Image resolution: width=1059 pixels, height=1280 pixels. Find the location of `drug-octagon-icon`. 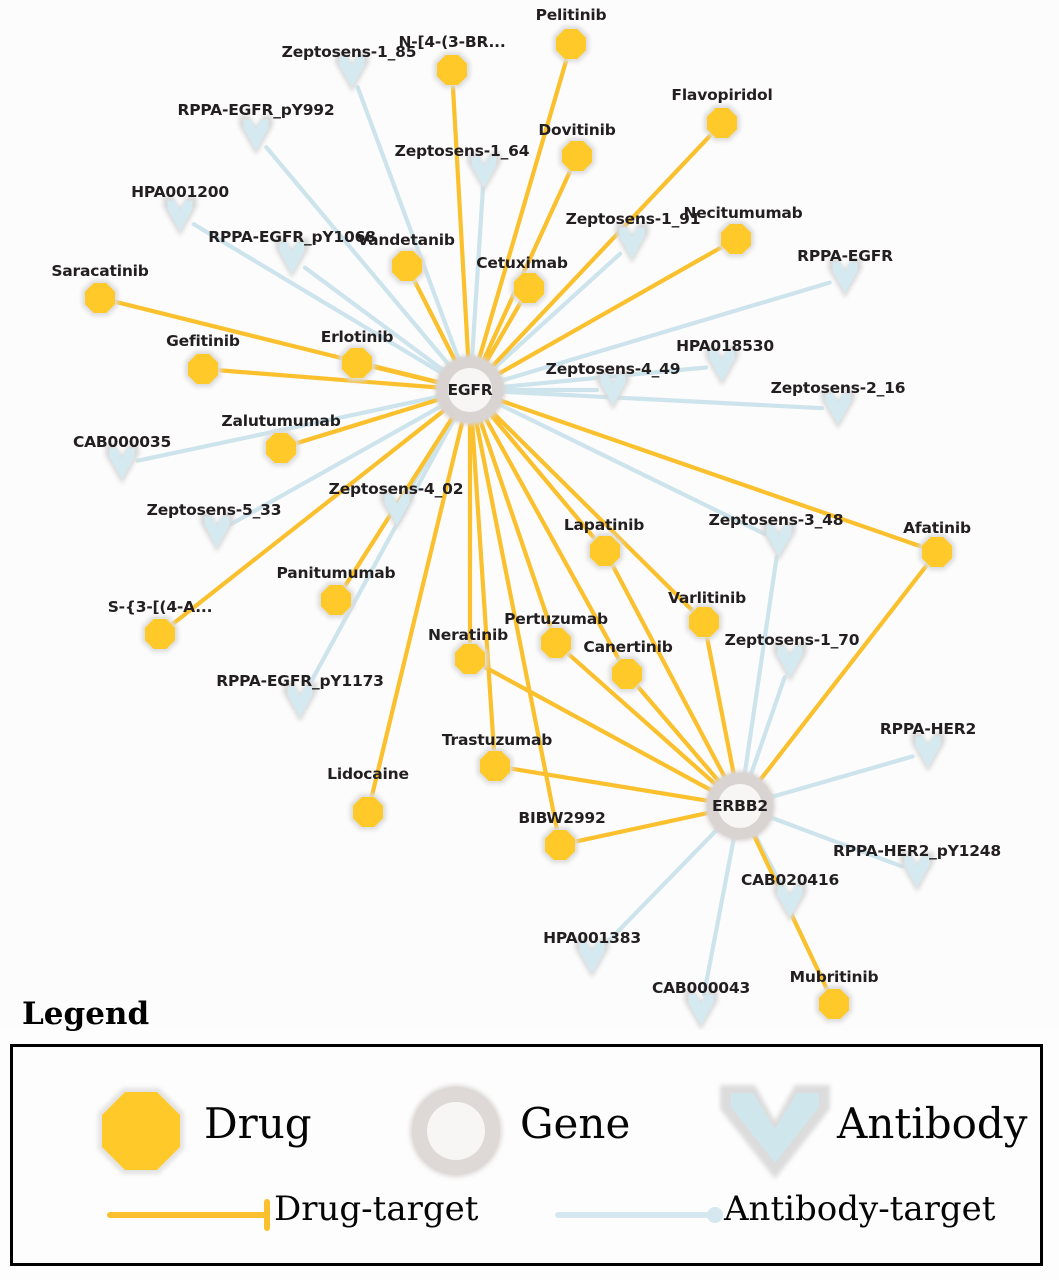

drug-octagon-icon is located at coordinates (141, 1131).